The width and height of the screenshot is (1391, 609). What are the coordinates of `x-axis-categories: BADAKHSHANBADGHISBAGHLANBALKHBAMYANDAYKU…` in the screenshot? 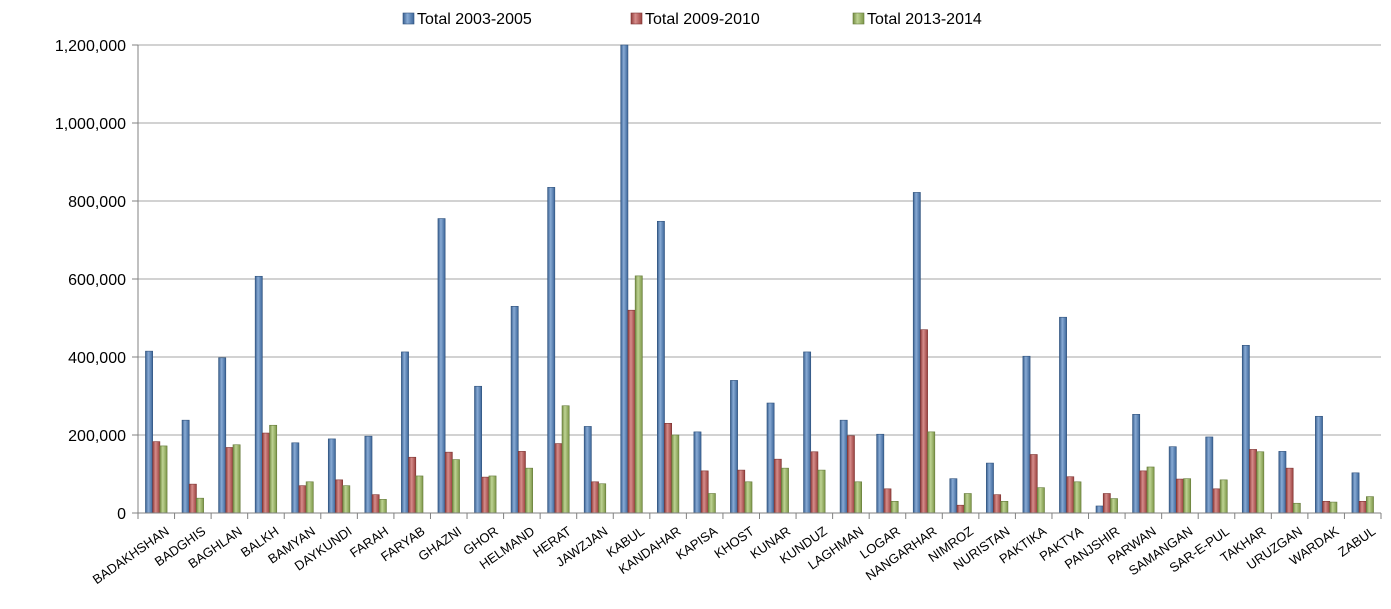 It's located at (734, 555).